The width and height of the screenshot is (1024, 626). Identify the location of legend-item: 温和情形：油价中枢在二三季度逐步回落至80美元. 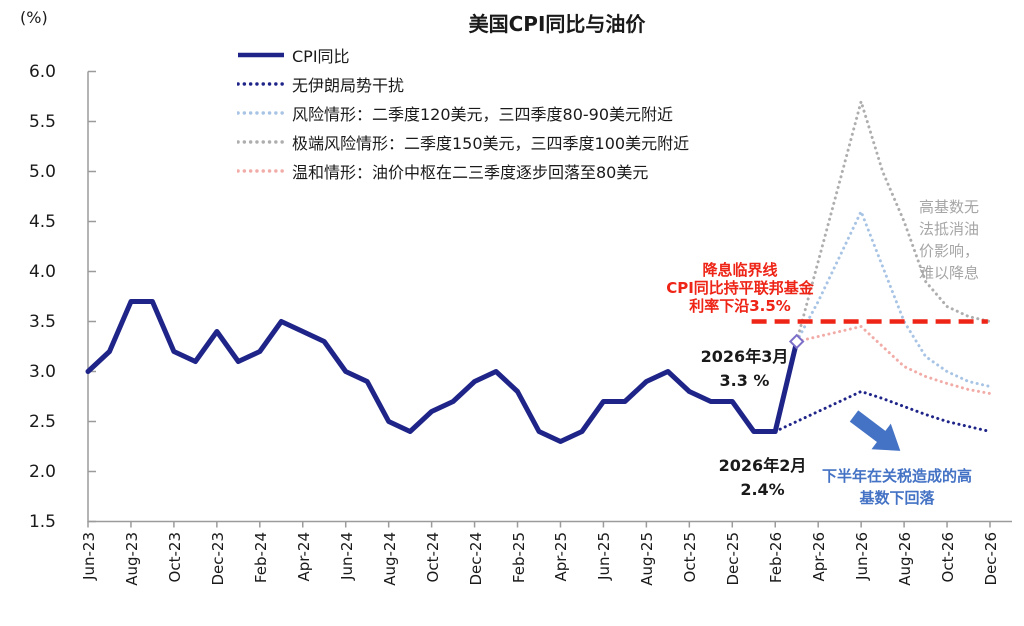
(463, 170).